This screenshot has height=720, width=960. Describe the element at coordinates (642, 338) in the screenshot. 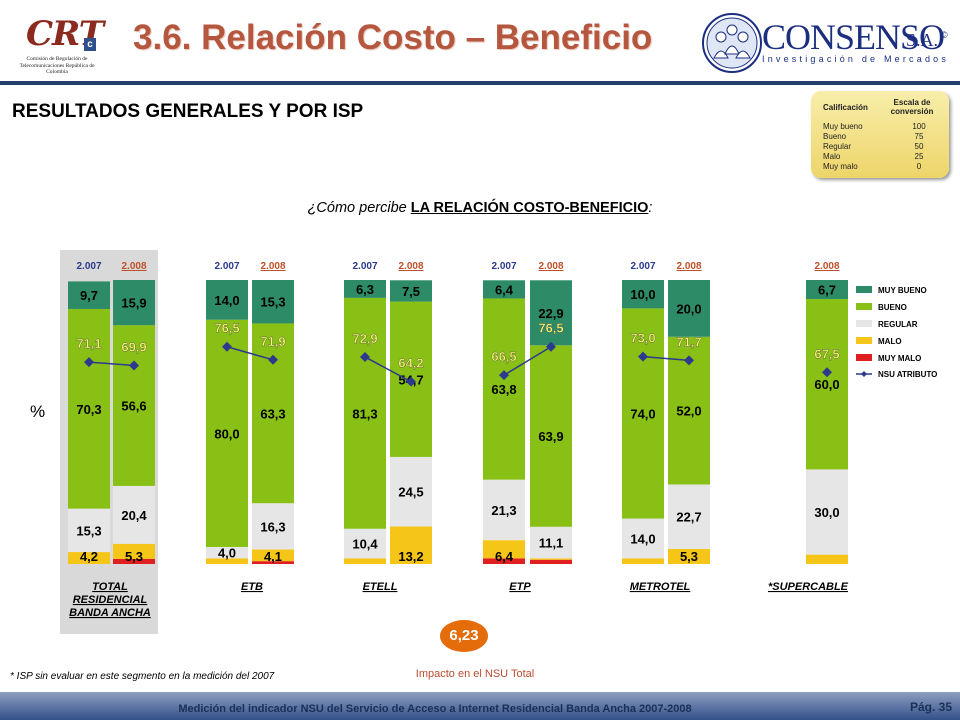

I see `nsu-label: 73,0` at that location.